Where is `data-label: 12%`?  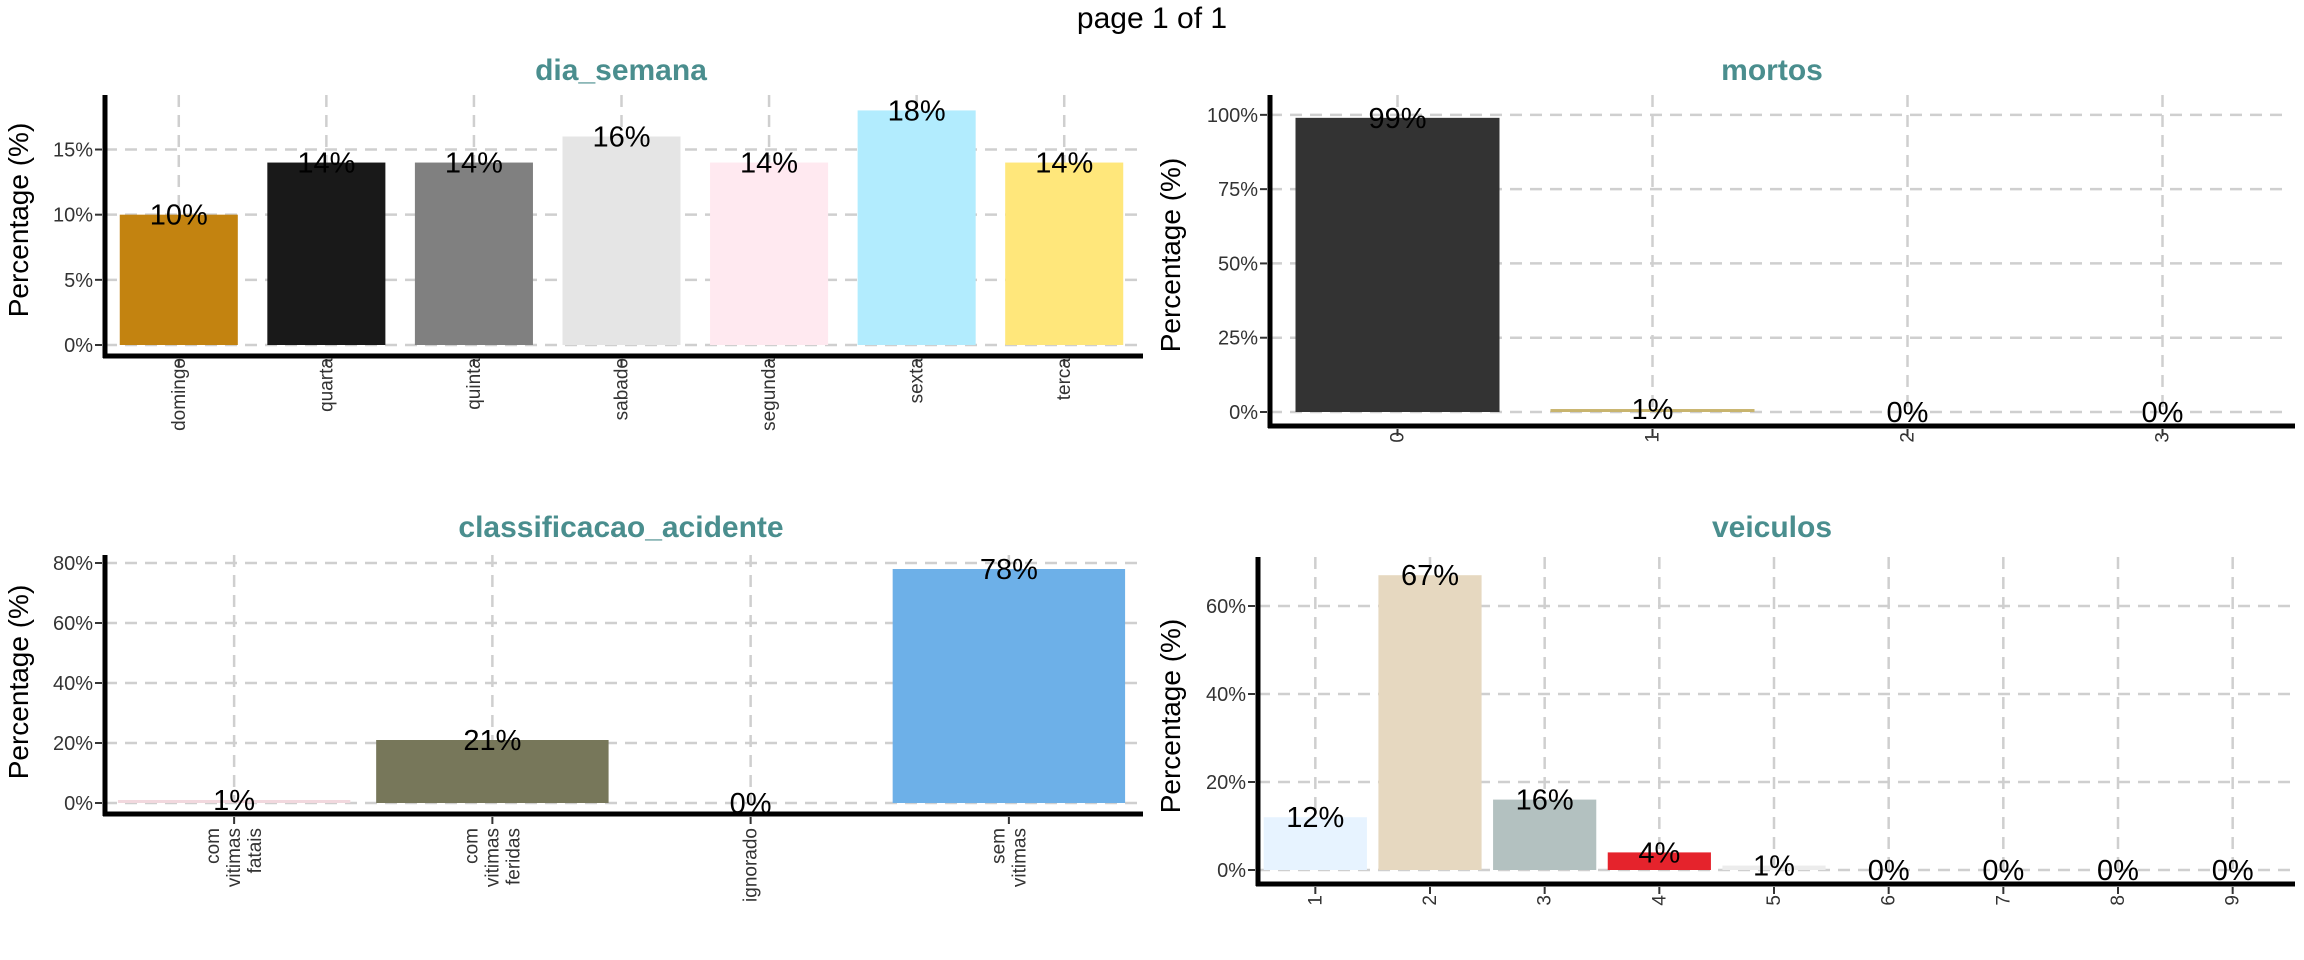
data-label: 12% is located at coordinates (1315, 818).